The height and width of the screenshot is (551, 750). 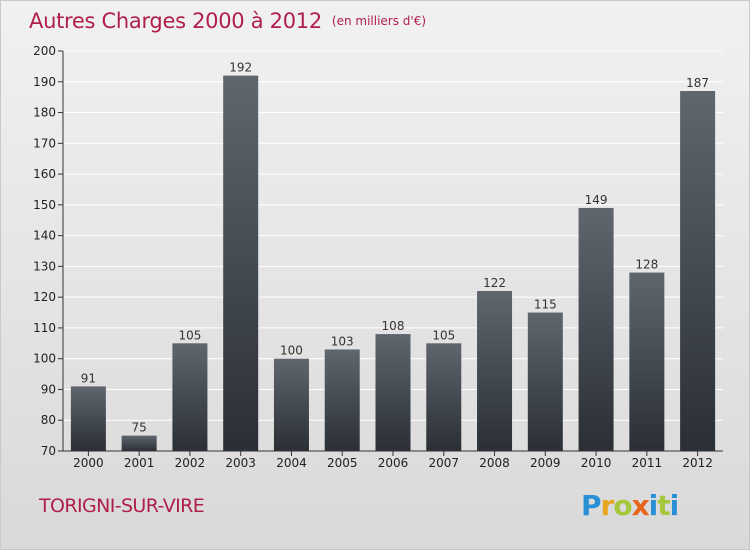 What do you see at coordinates (48, 451) in the screenshot?
I see `y-tick-label: 70` at bounding box center [48, 451].